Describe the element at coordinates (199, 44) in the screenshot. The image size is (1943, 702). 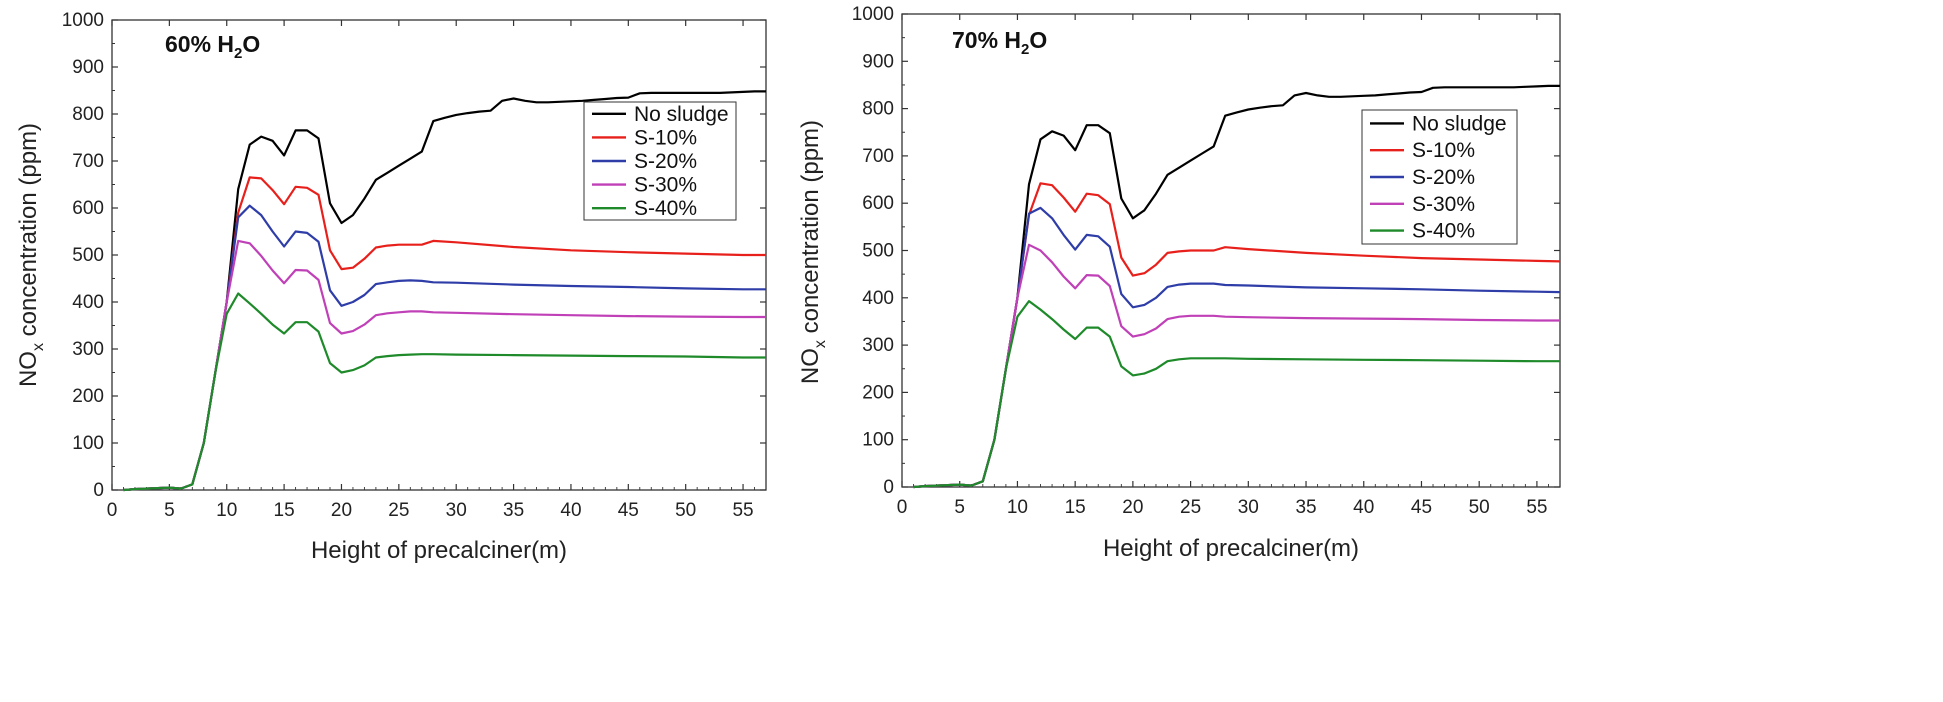
I see `annotation-prefix: 60% H` at that location.